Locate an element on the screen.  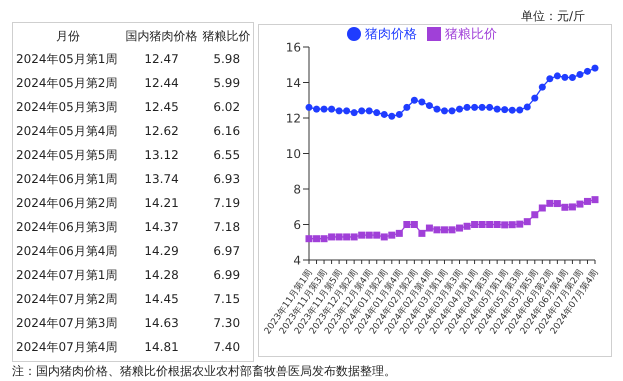
data-label: 6.55 is located at coordinates (227, 155).